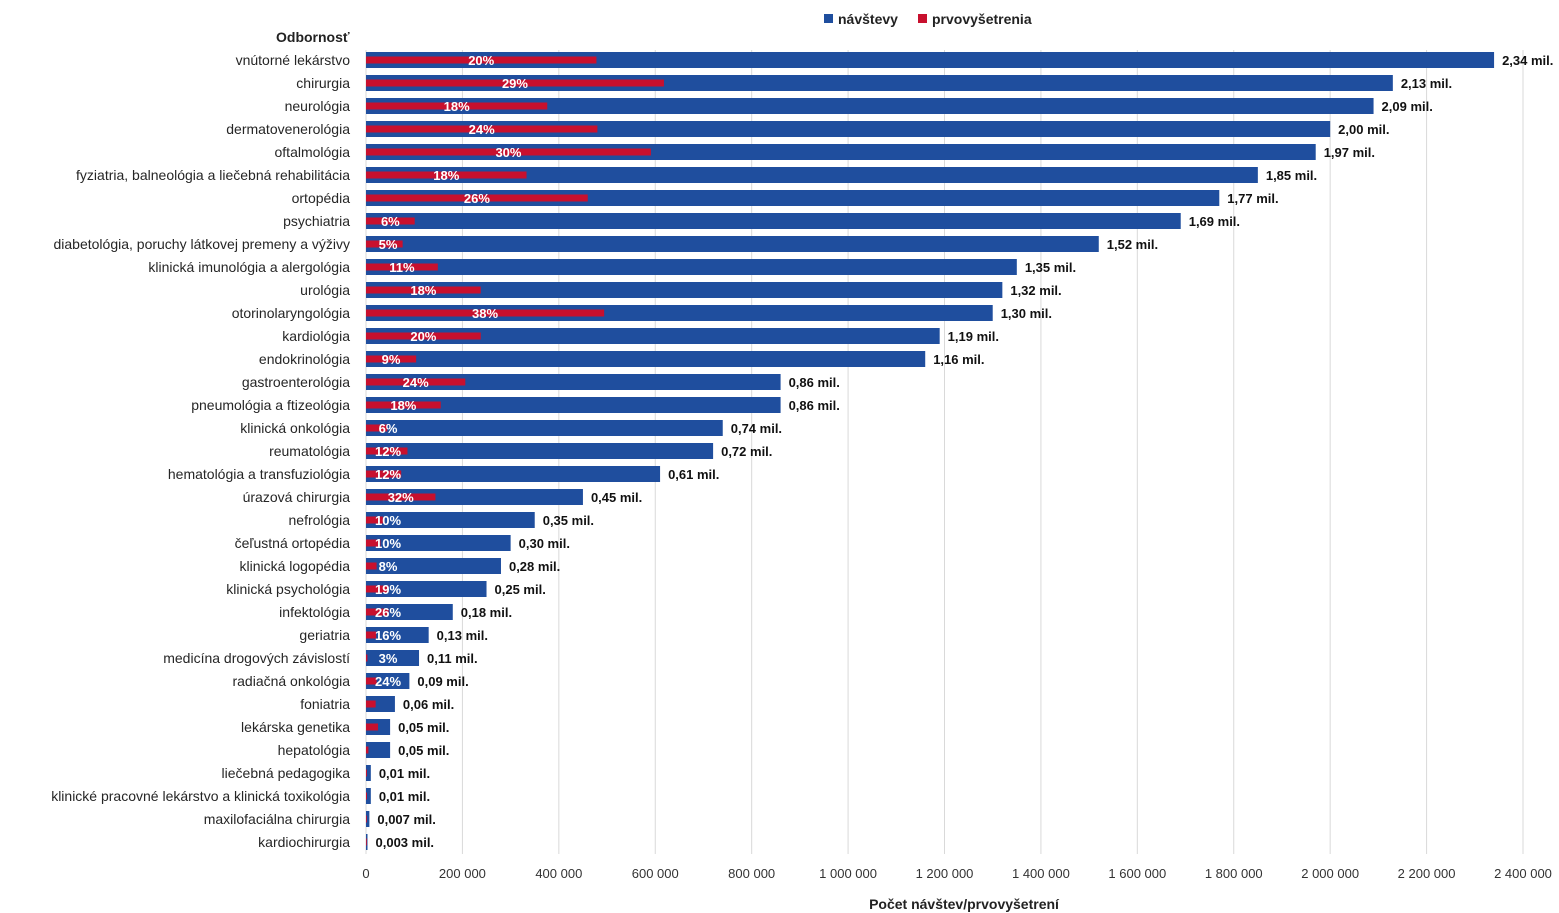 This screenshot has height=913, width=1559. What do you see at coordinates (406, 819) in the screenshot?
I see `value-label-maxilofacialna-chirurgia: 0,007 mil.` at bounding box center [406, 819].